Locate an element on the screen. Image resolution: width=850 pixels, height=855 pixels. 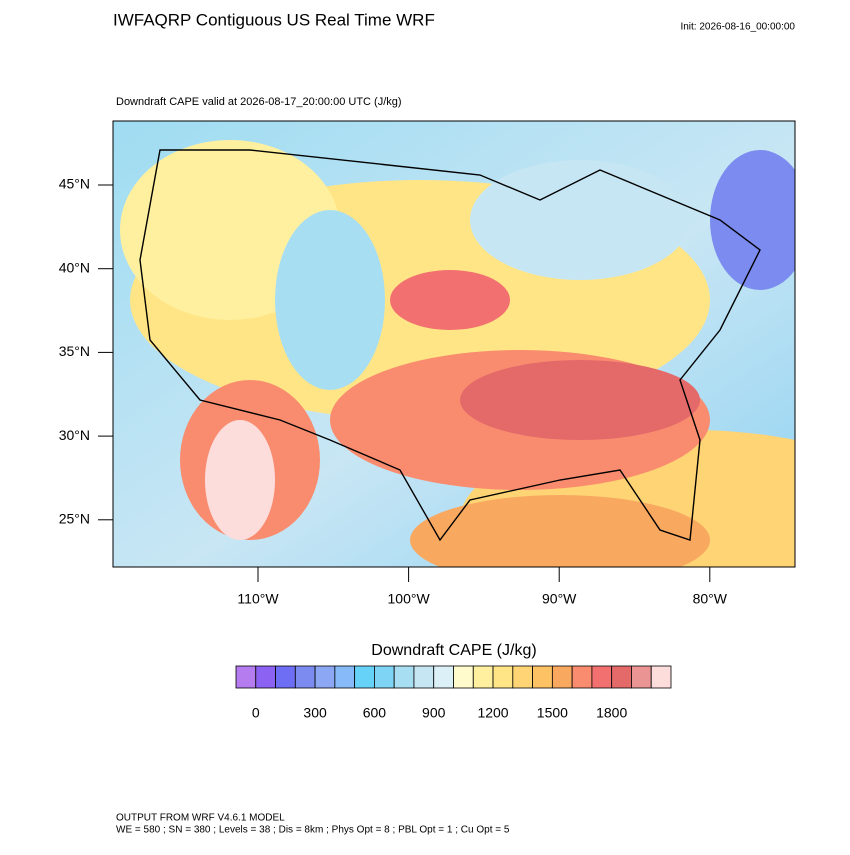
lat-label: 35°N is located at coordinates (74, 351).